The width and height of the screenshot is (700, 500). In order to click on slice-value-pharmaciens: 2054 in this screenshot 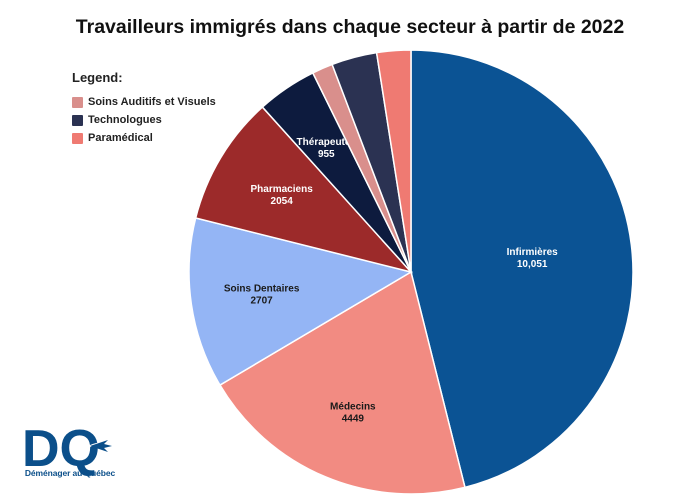, I will do `click(282, 201)`.